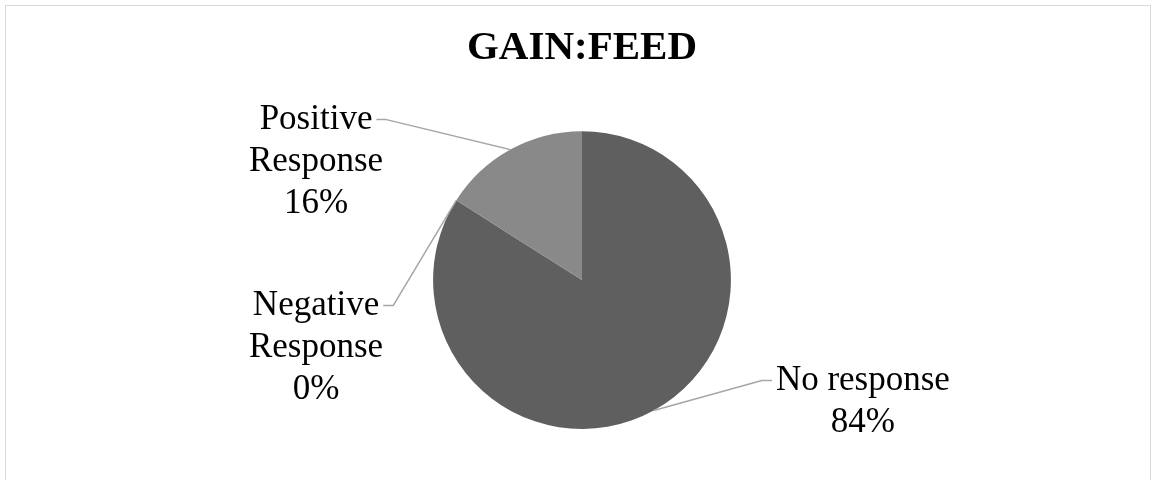 The image size is (1157, 480). I want to click on data-label: 84%, so click(862, 420).